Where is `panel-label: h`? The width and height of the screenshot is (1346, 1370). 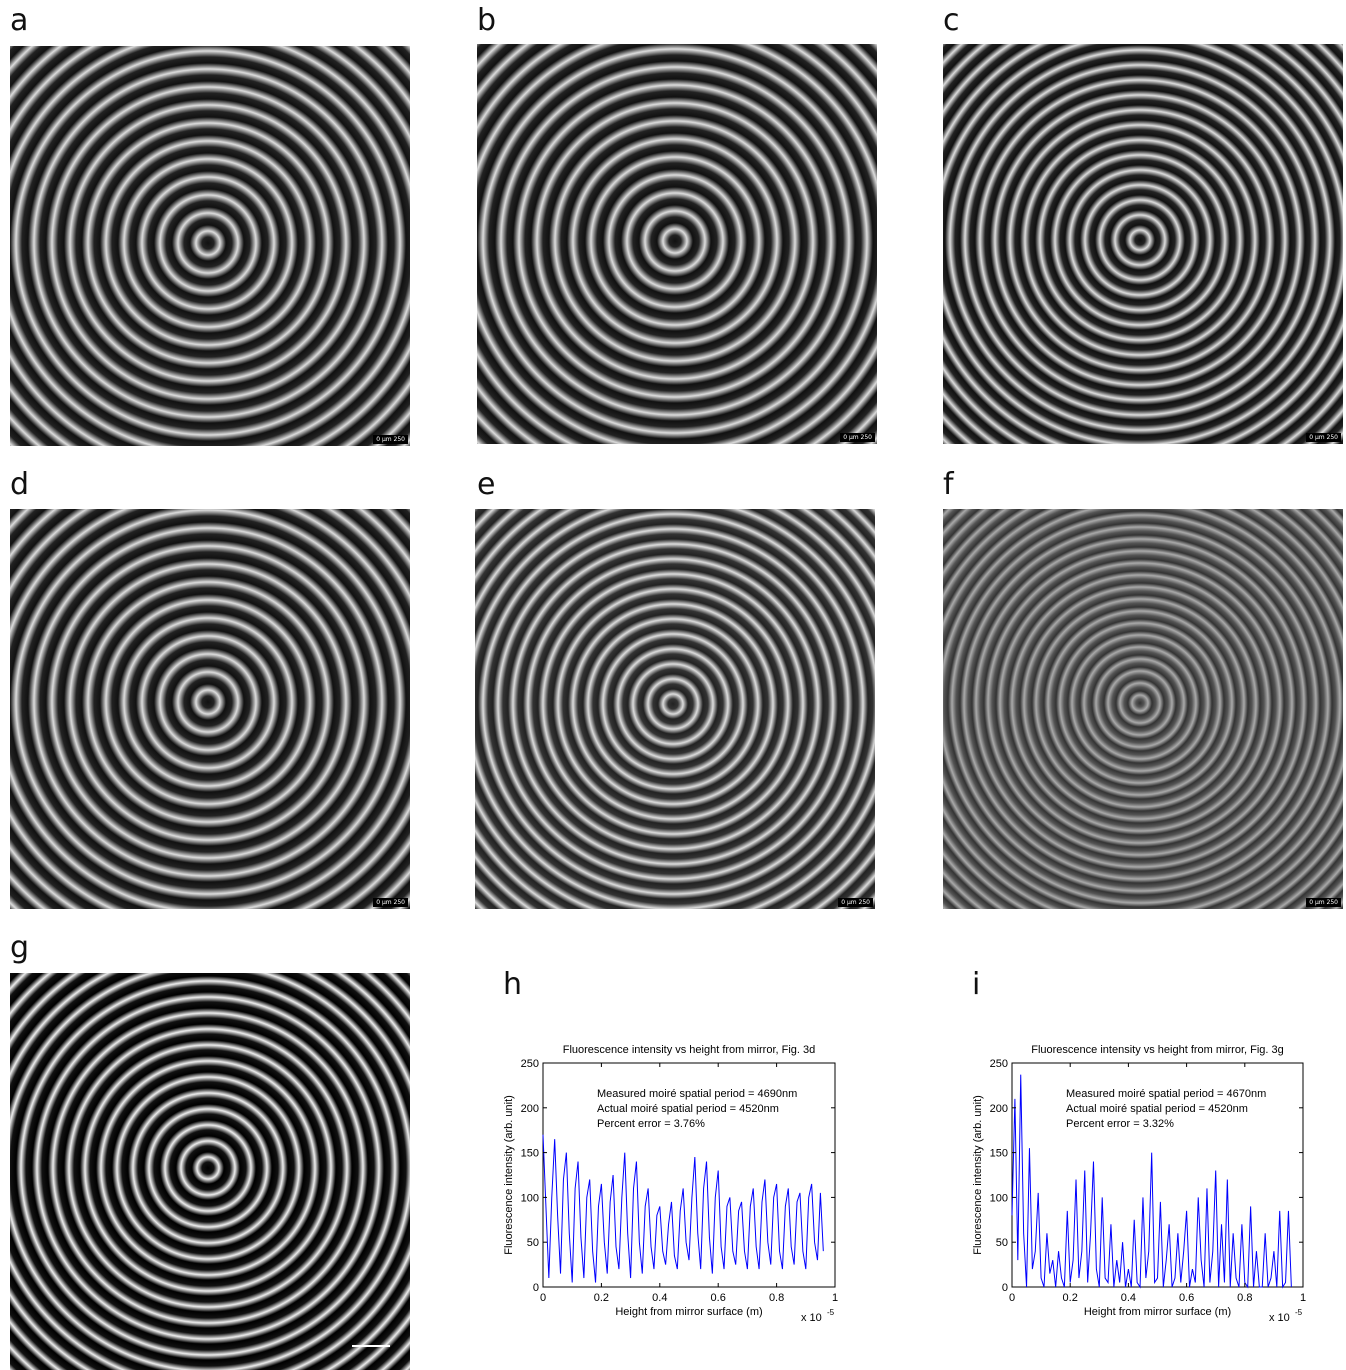 panel-label: h is located at coordinates (513, 984).